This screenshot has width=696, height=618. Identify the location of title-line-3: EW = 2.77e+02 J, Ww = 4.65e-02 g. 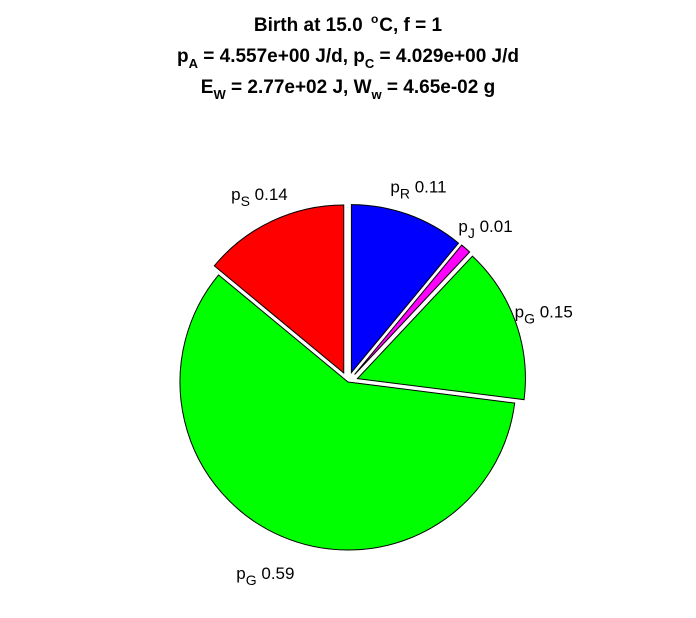
(348, 87).